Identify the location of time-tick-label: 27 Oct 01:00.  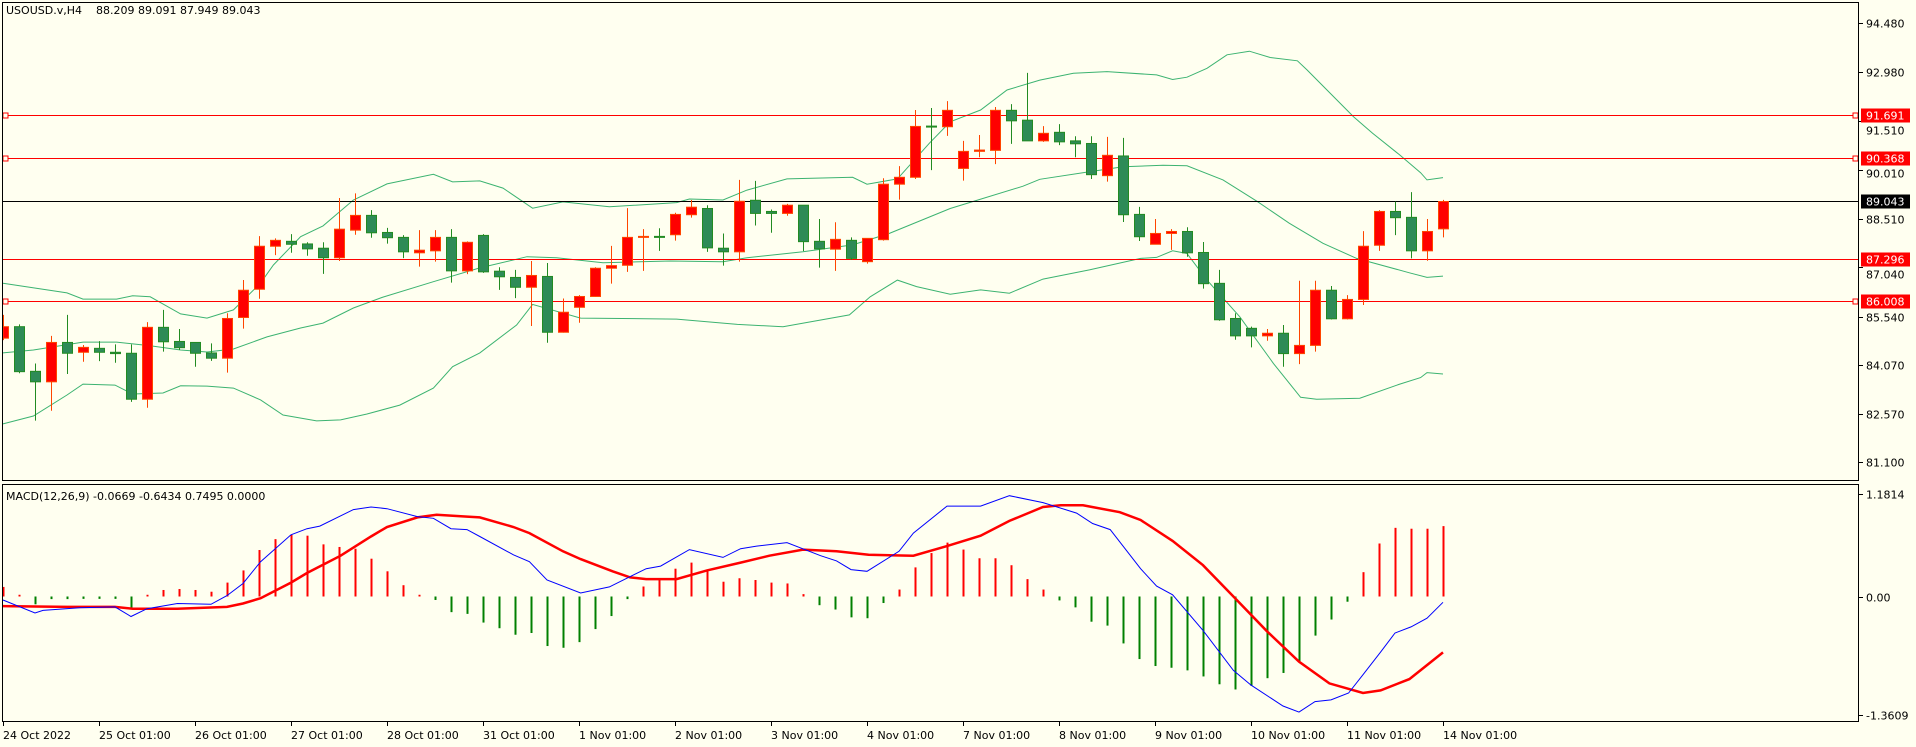
(327, 735).